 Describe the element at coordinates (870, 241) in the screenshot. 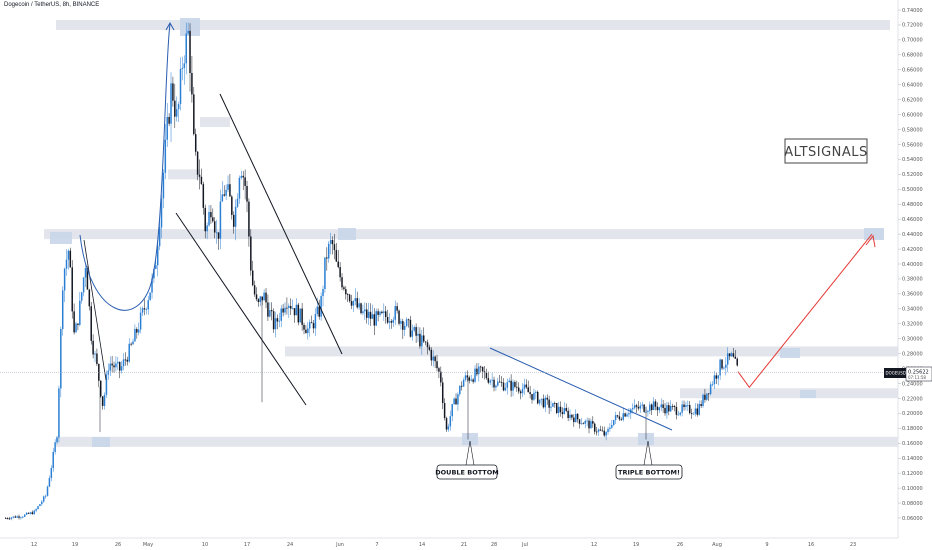

I see `projection-arrow-icon` at that location.